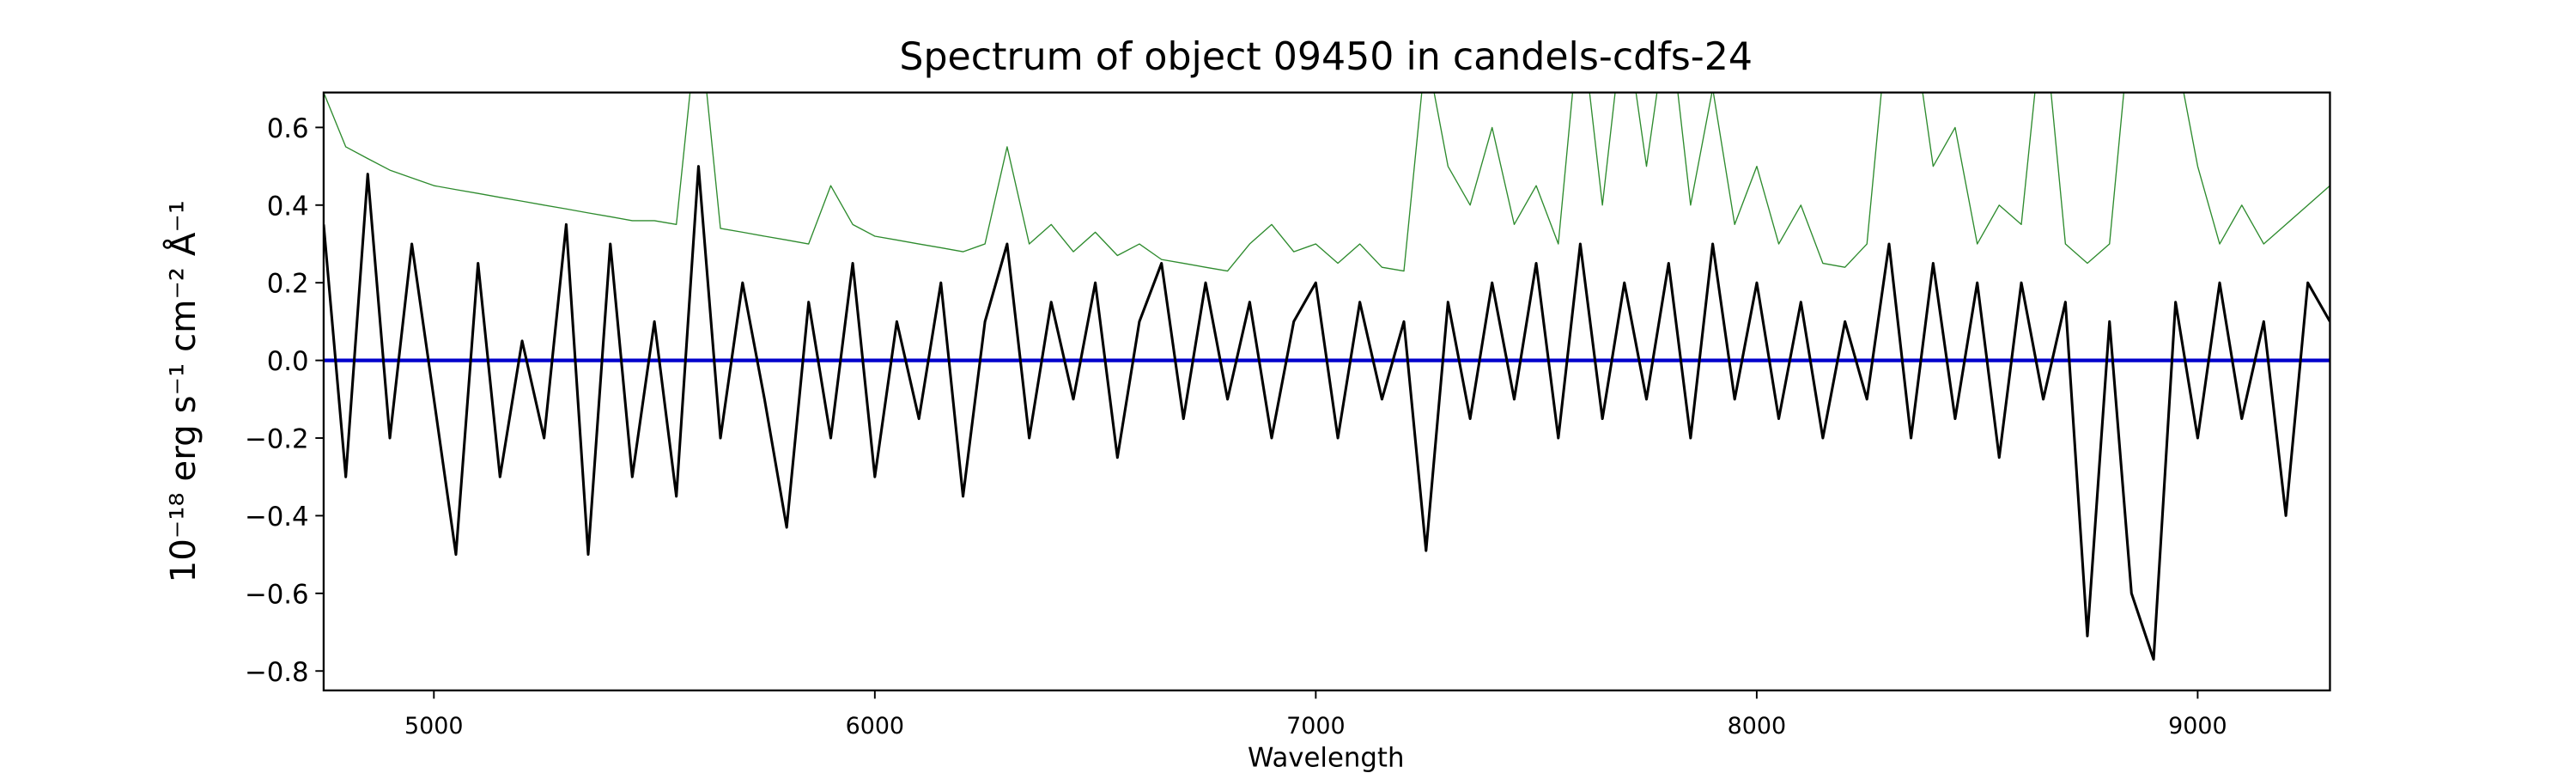 This screenshot has width=2576, height=773. I want to click on y-axis-label: 10⁻¹⁸ erg s⁻¹ cm⁻² Å⁻¹, so click(183, 391).